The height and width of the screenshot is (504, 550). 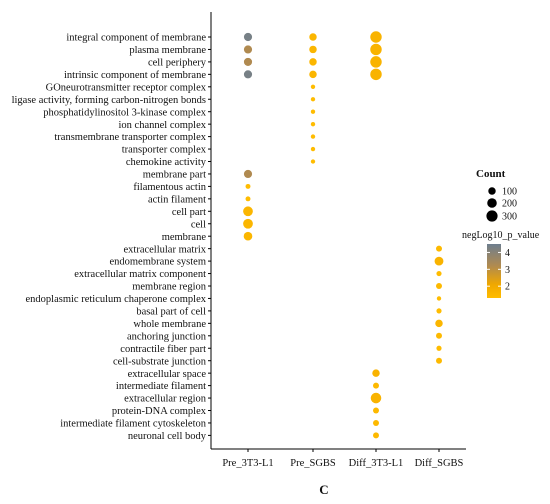 What do you see at coordinates (509, 204) in the screenshot?
I see `size-legend-label: 200` at bounding box center [509, 204].